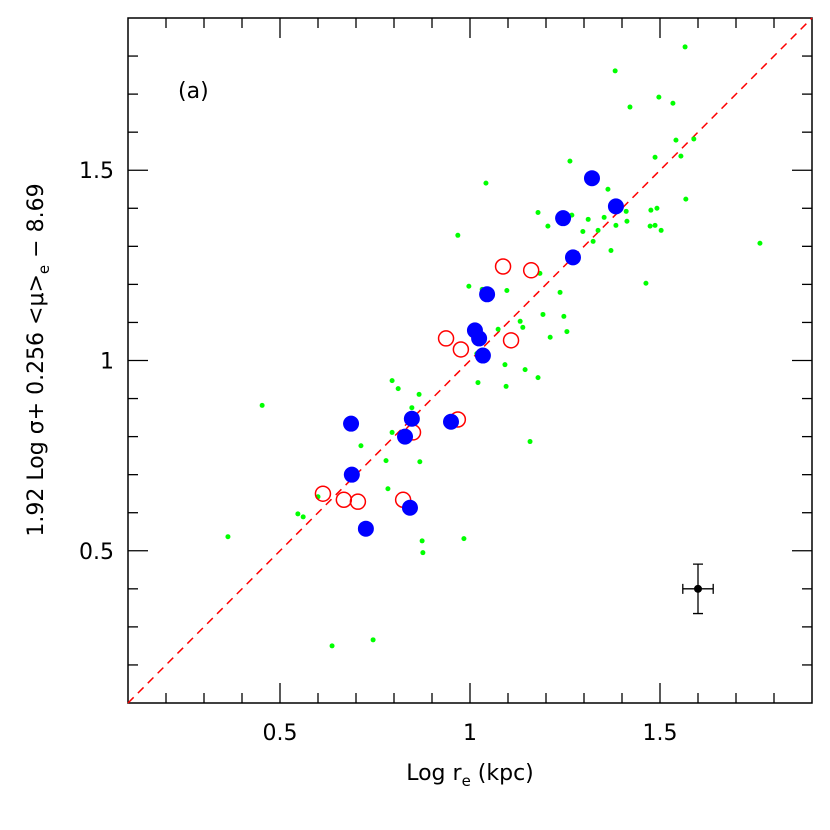  What do you see at coordinates (502, 773) in the screenshot?
I see `x-label-rest: (kpc)` at bounding box center [502, 773].